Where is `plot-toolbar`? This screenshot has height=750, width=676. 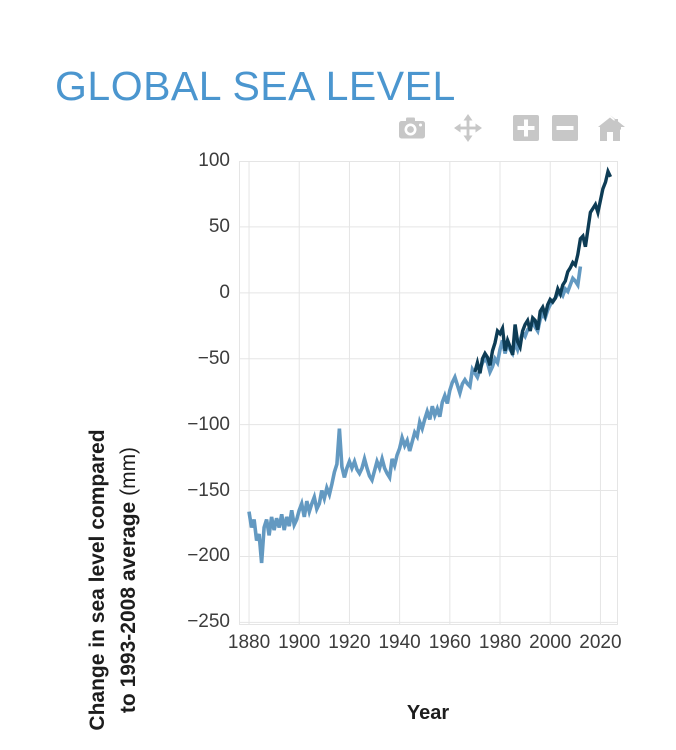 plot-toolbar is located at coordinates (511, 128).